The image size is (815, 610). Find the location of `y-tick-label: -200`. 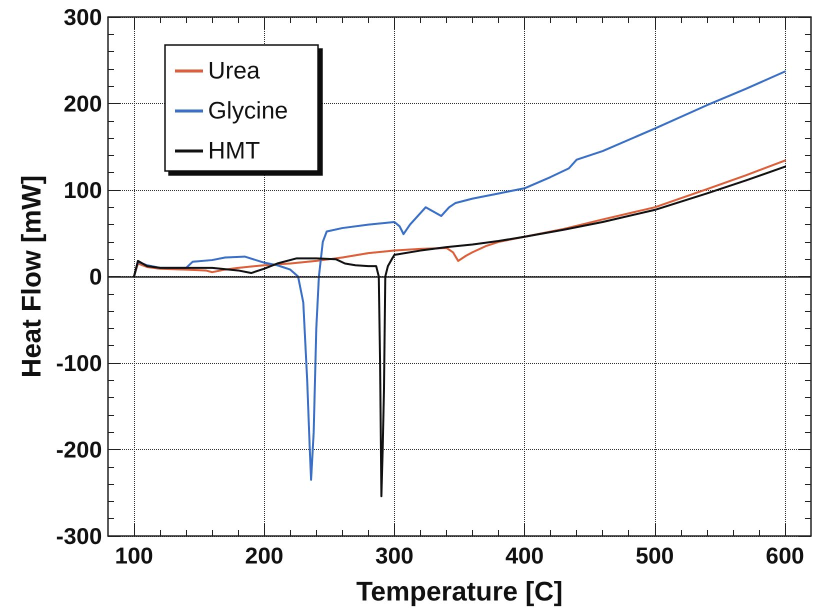

y-tick-label: -200 is located at coordinates (79, 449).